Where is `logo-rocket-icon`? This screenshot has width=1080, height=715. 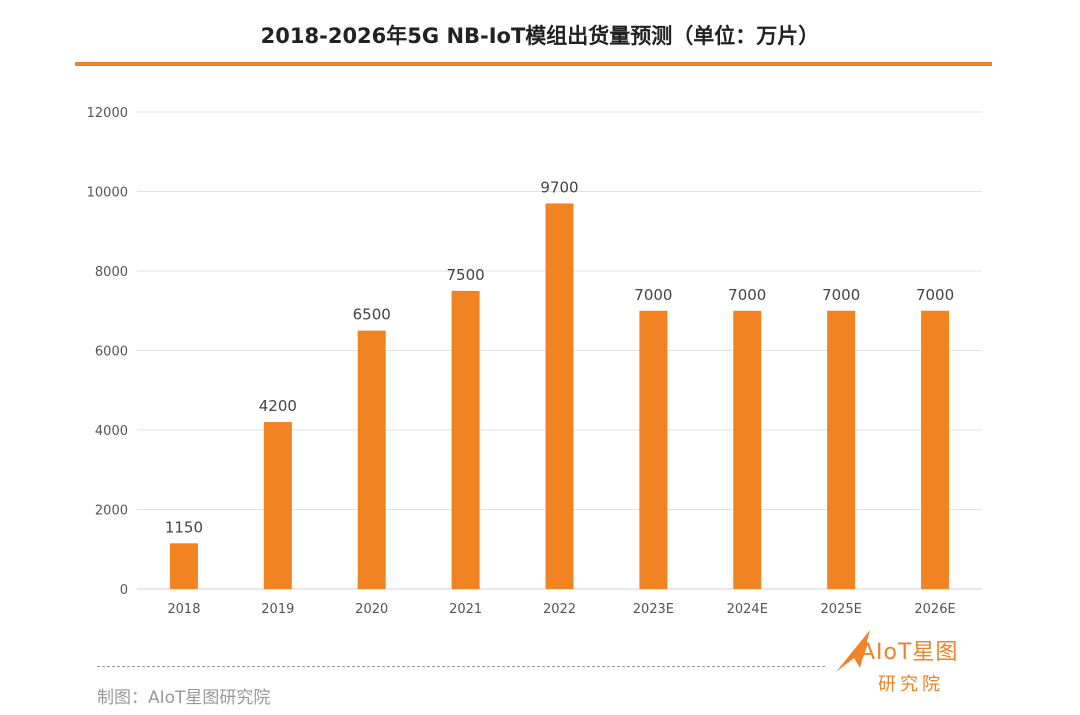
logo-rocket-icon is located at coordinates (853, 651).